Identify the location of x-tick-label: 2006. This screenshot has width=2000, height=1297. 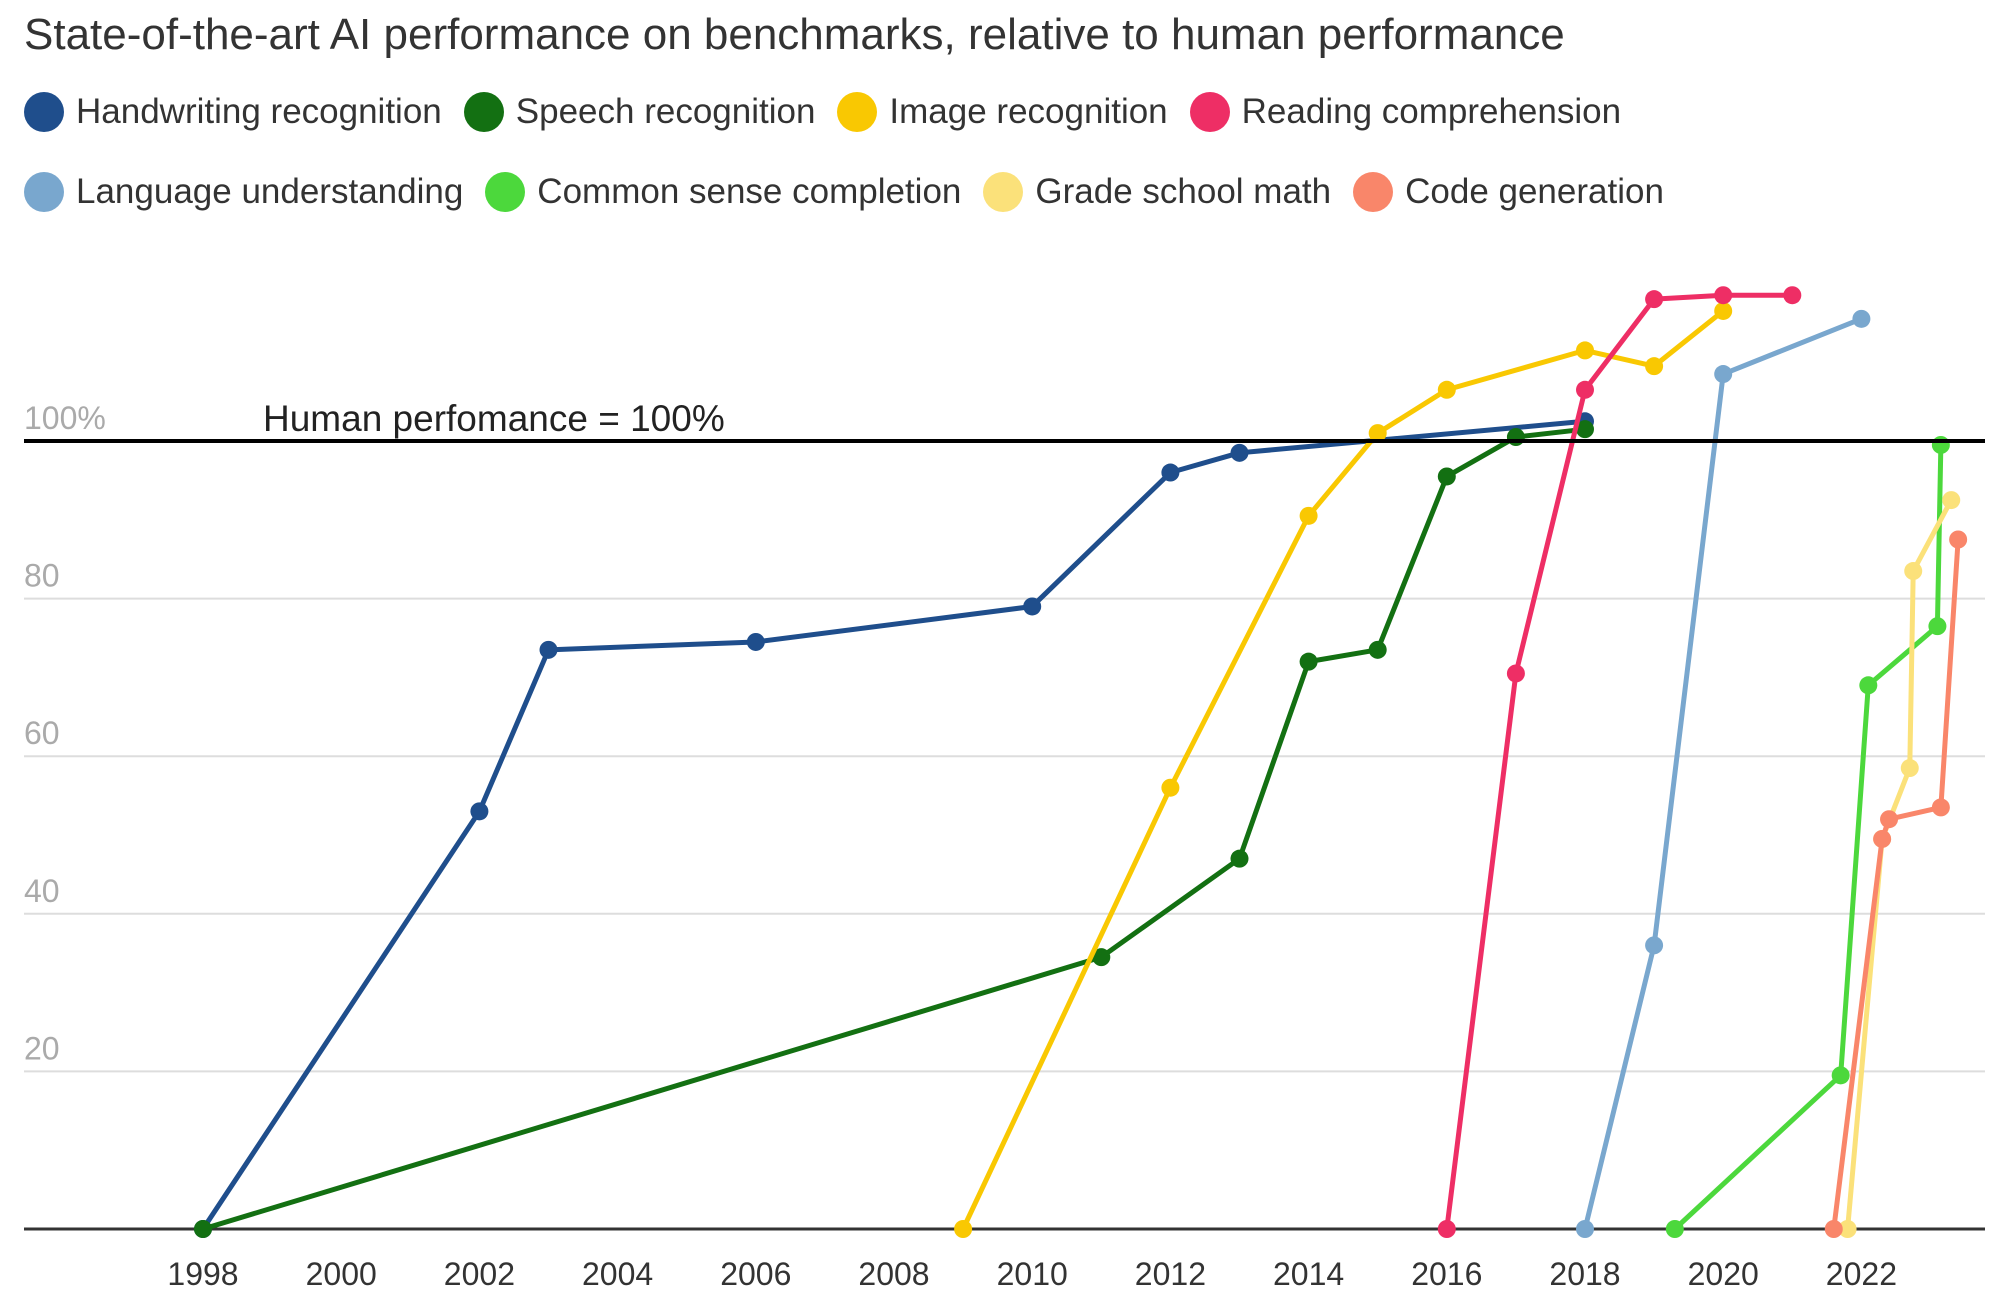
(755, 1274).